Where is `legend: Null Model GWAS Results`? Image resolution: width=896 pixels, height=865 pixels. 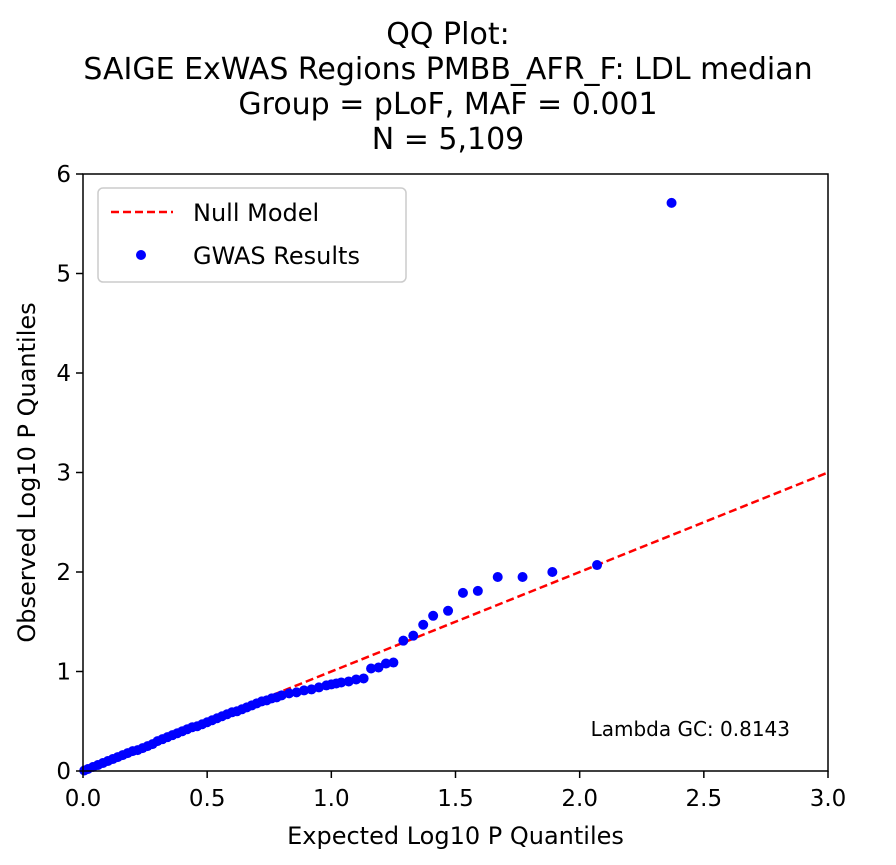
legend: Null Model GWAS Results is located at coordinates (252, 235).